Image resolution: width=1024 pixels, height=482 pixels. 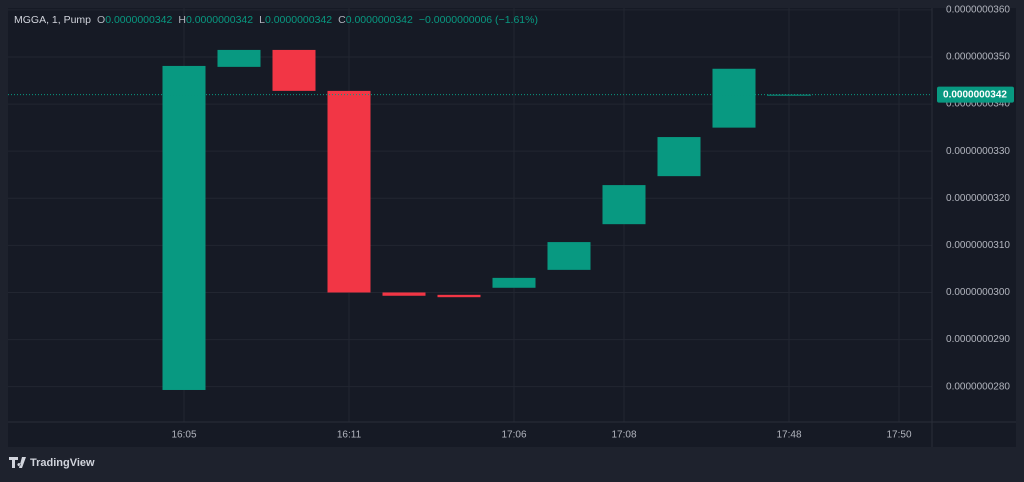 I want to click on y-tick-label: 0.0000000360, so click(x=978, y=10).